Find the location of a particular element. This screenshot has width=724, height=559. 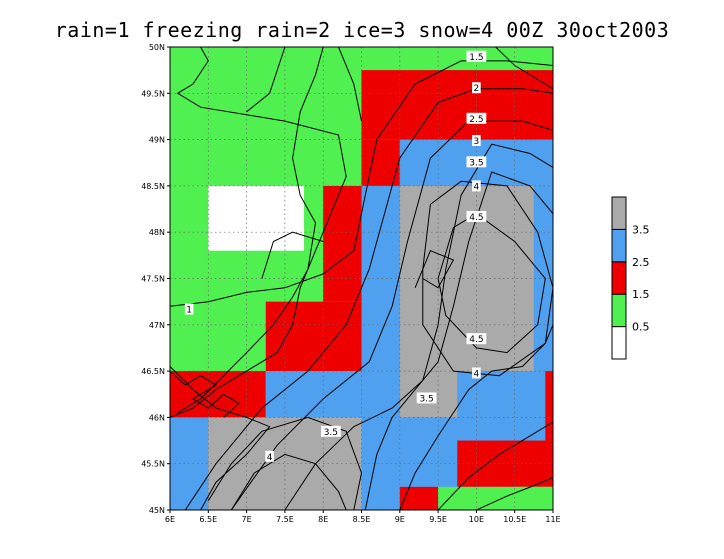

y-tick-label: 50N is located at coordinates (157, 47).